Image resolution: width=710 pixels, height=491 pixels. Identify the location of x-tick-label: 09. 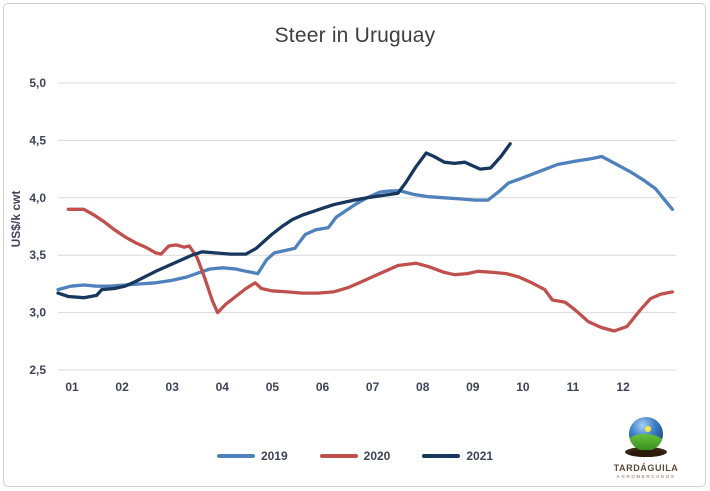
(473, 387).